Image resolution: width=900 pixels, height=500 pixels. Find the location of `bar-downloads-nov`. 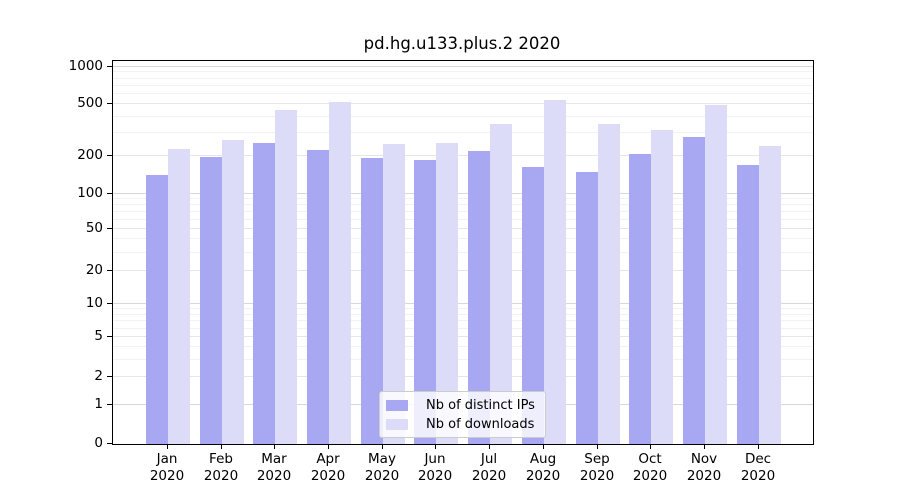

bar-downloads-nov is located at coordinates (716, 274).